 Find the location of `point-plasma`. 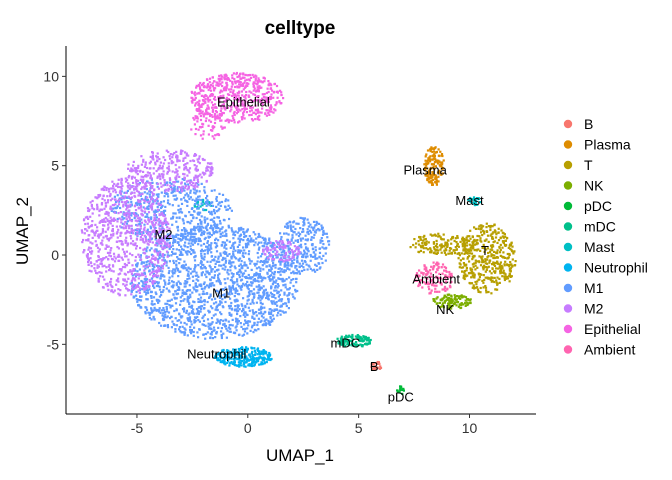

point-plasma is located at coordinates (427, 173).